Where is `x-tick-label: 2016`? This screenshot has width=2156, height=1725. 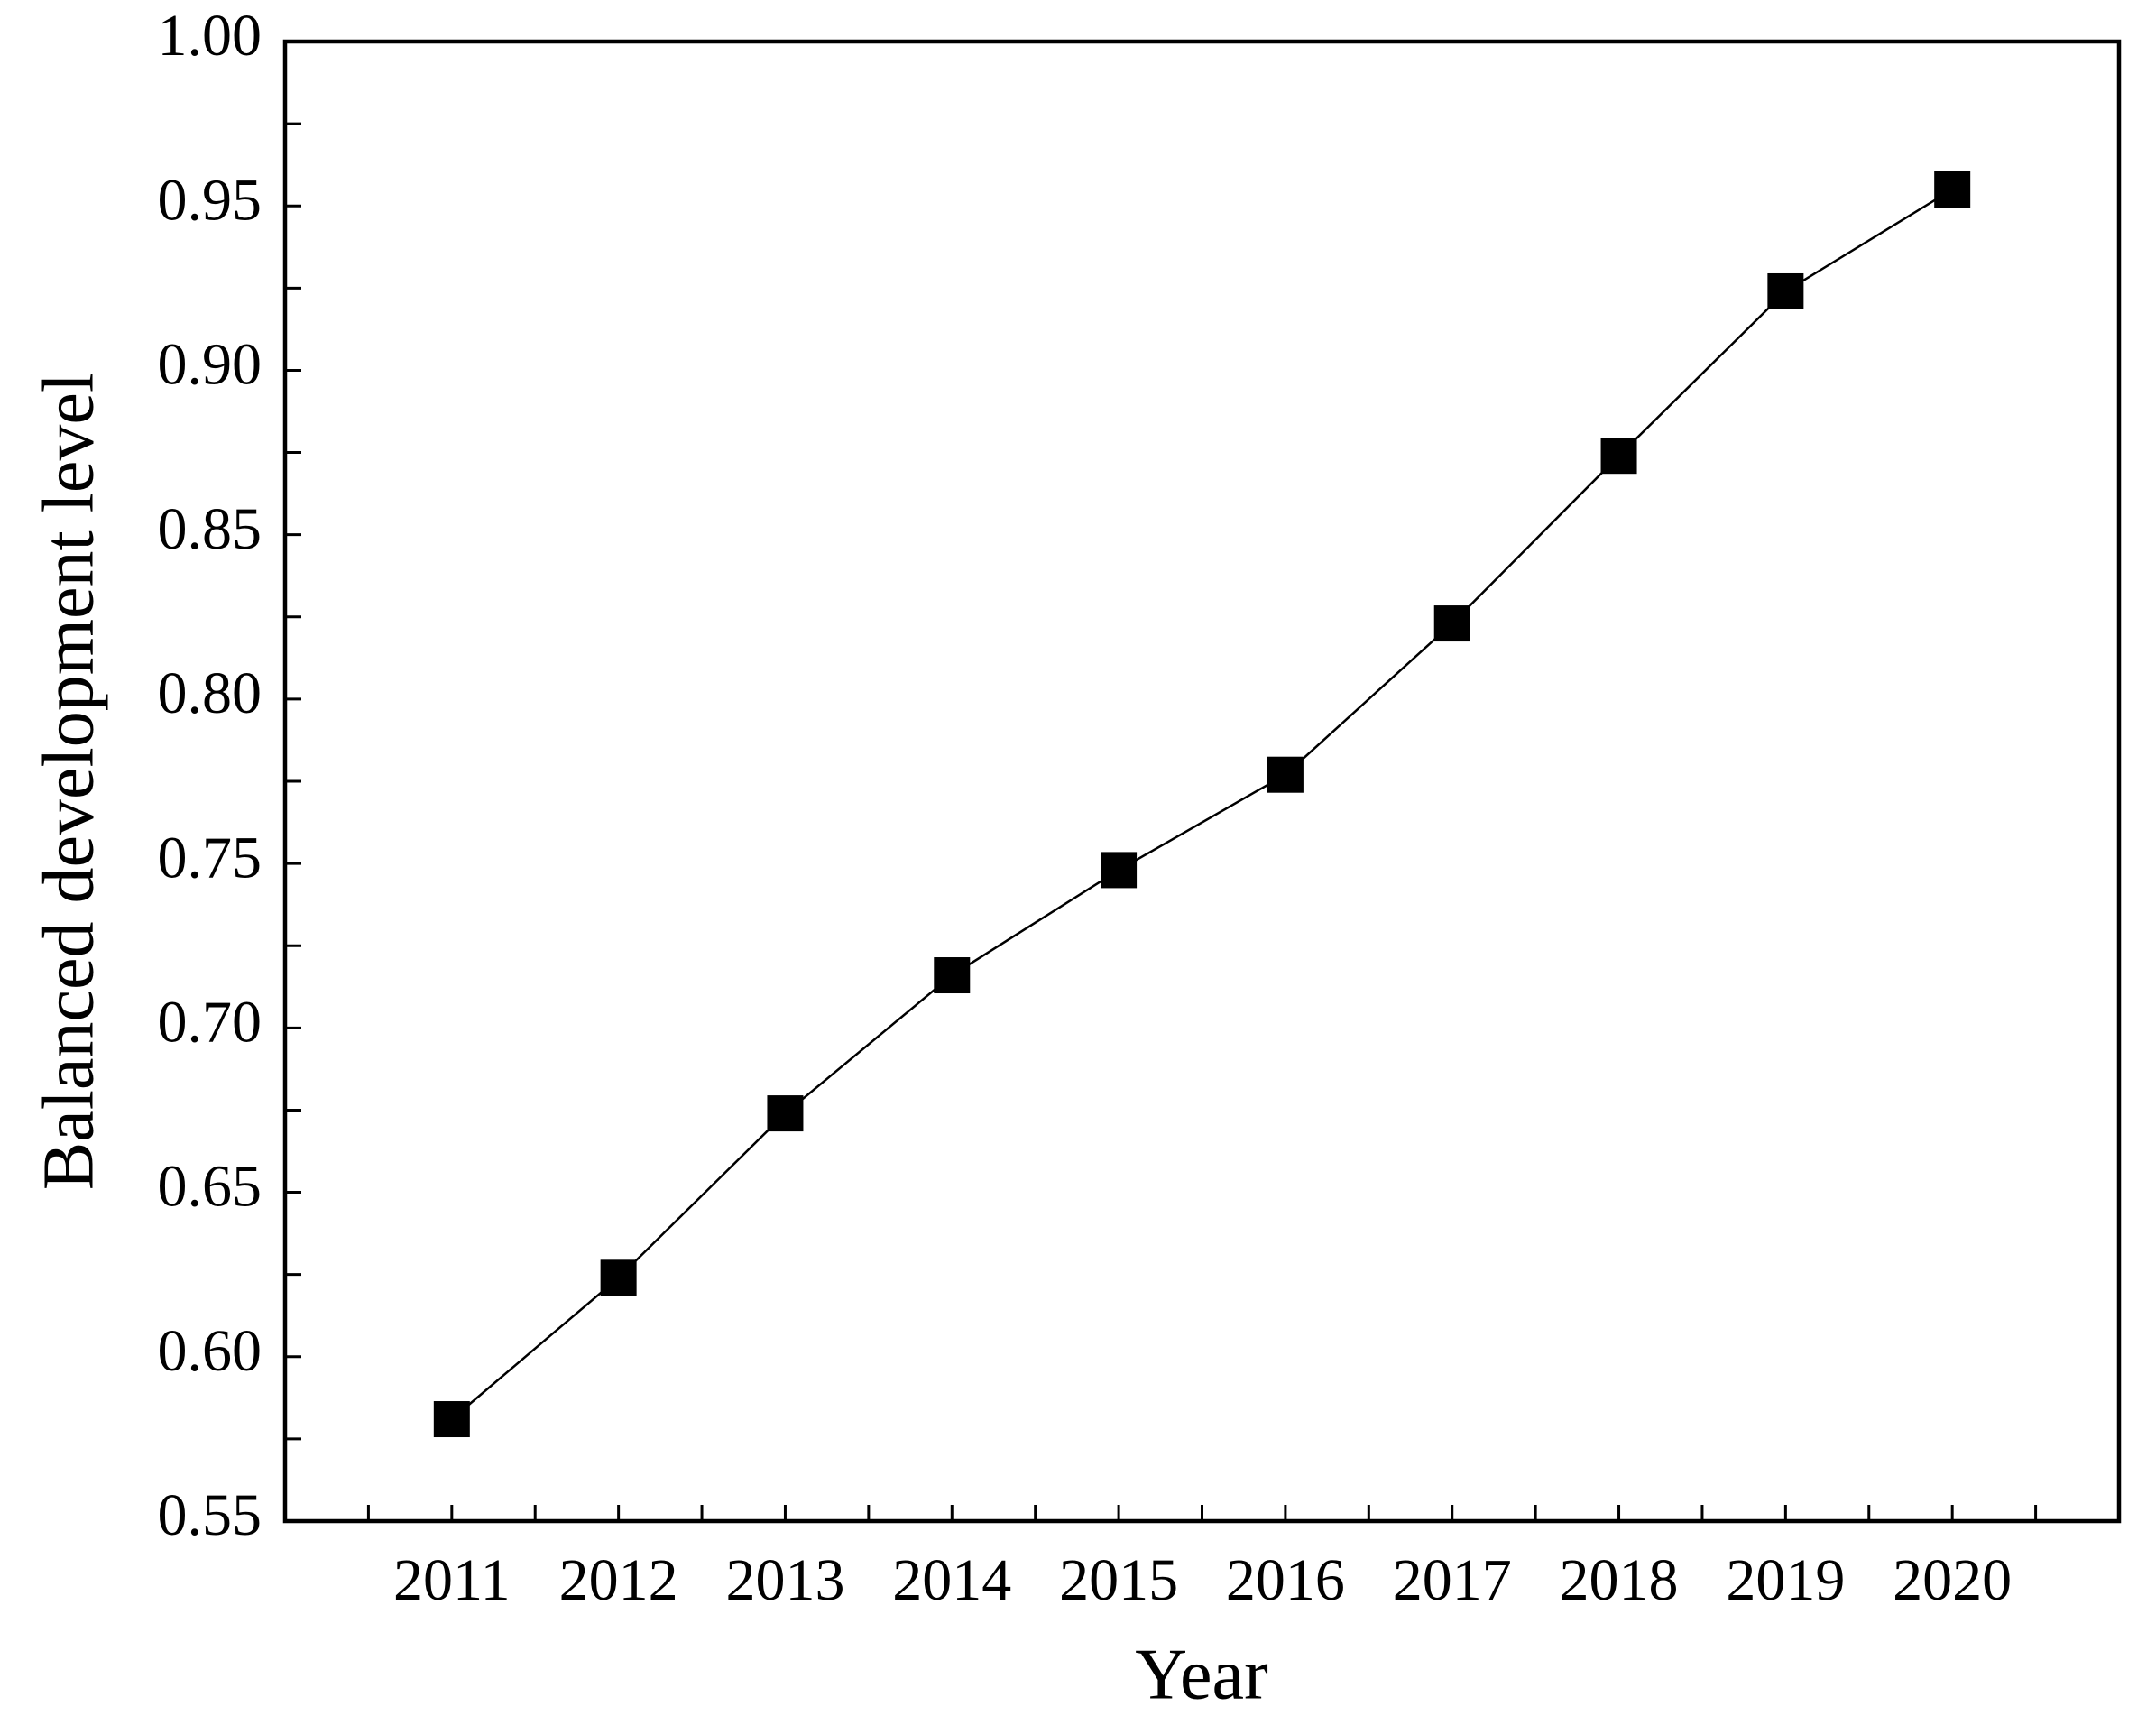
x-tick-label: 2016 is located at coordinates (1285, 1580).